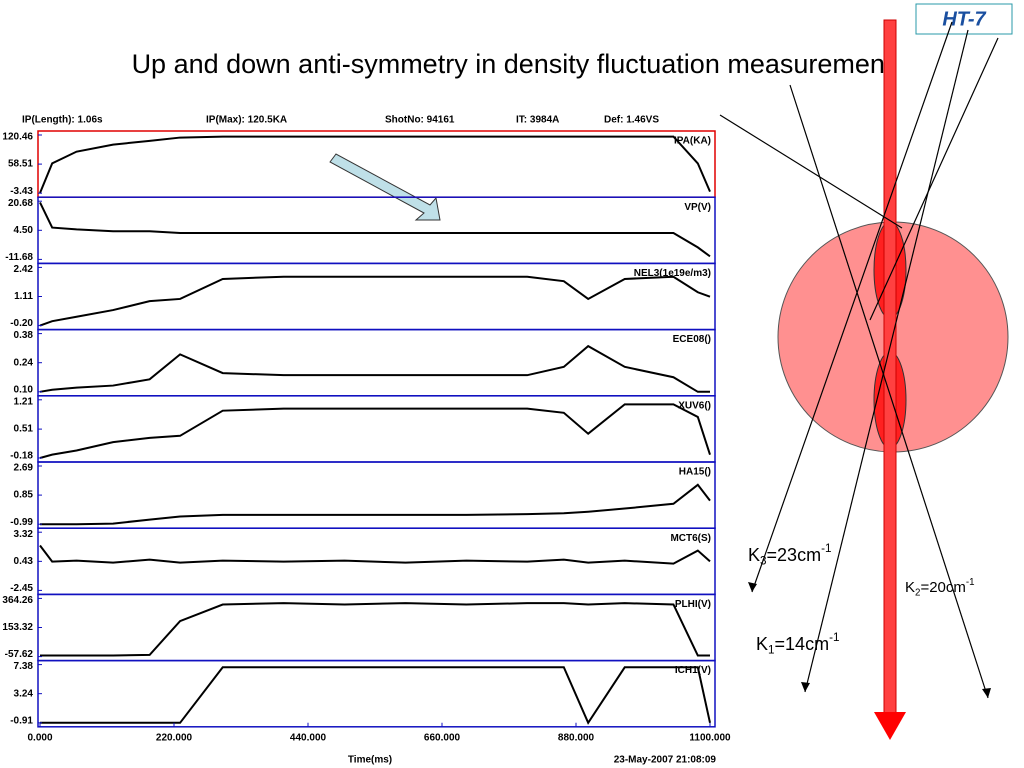 The image size is (1024, 768). Describe the element at coordinates (23, 296) in the screenshot. I see `y-tick-label: 1.11` at that location.